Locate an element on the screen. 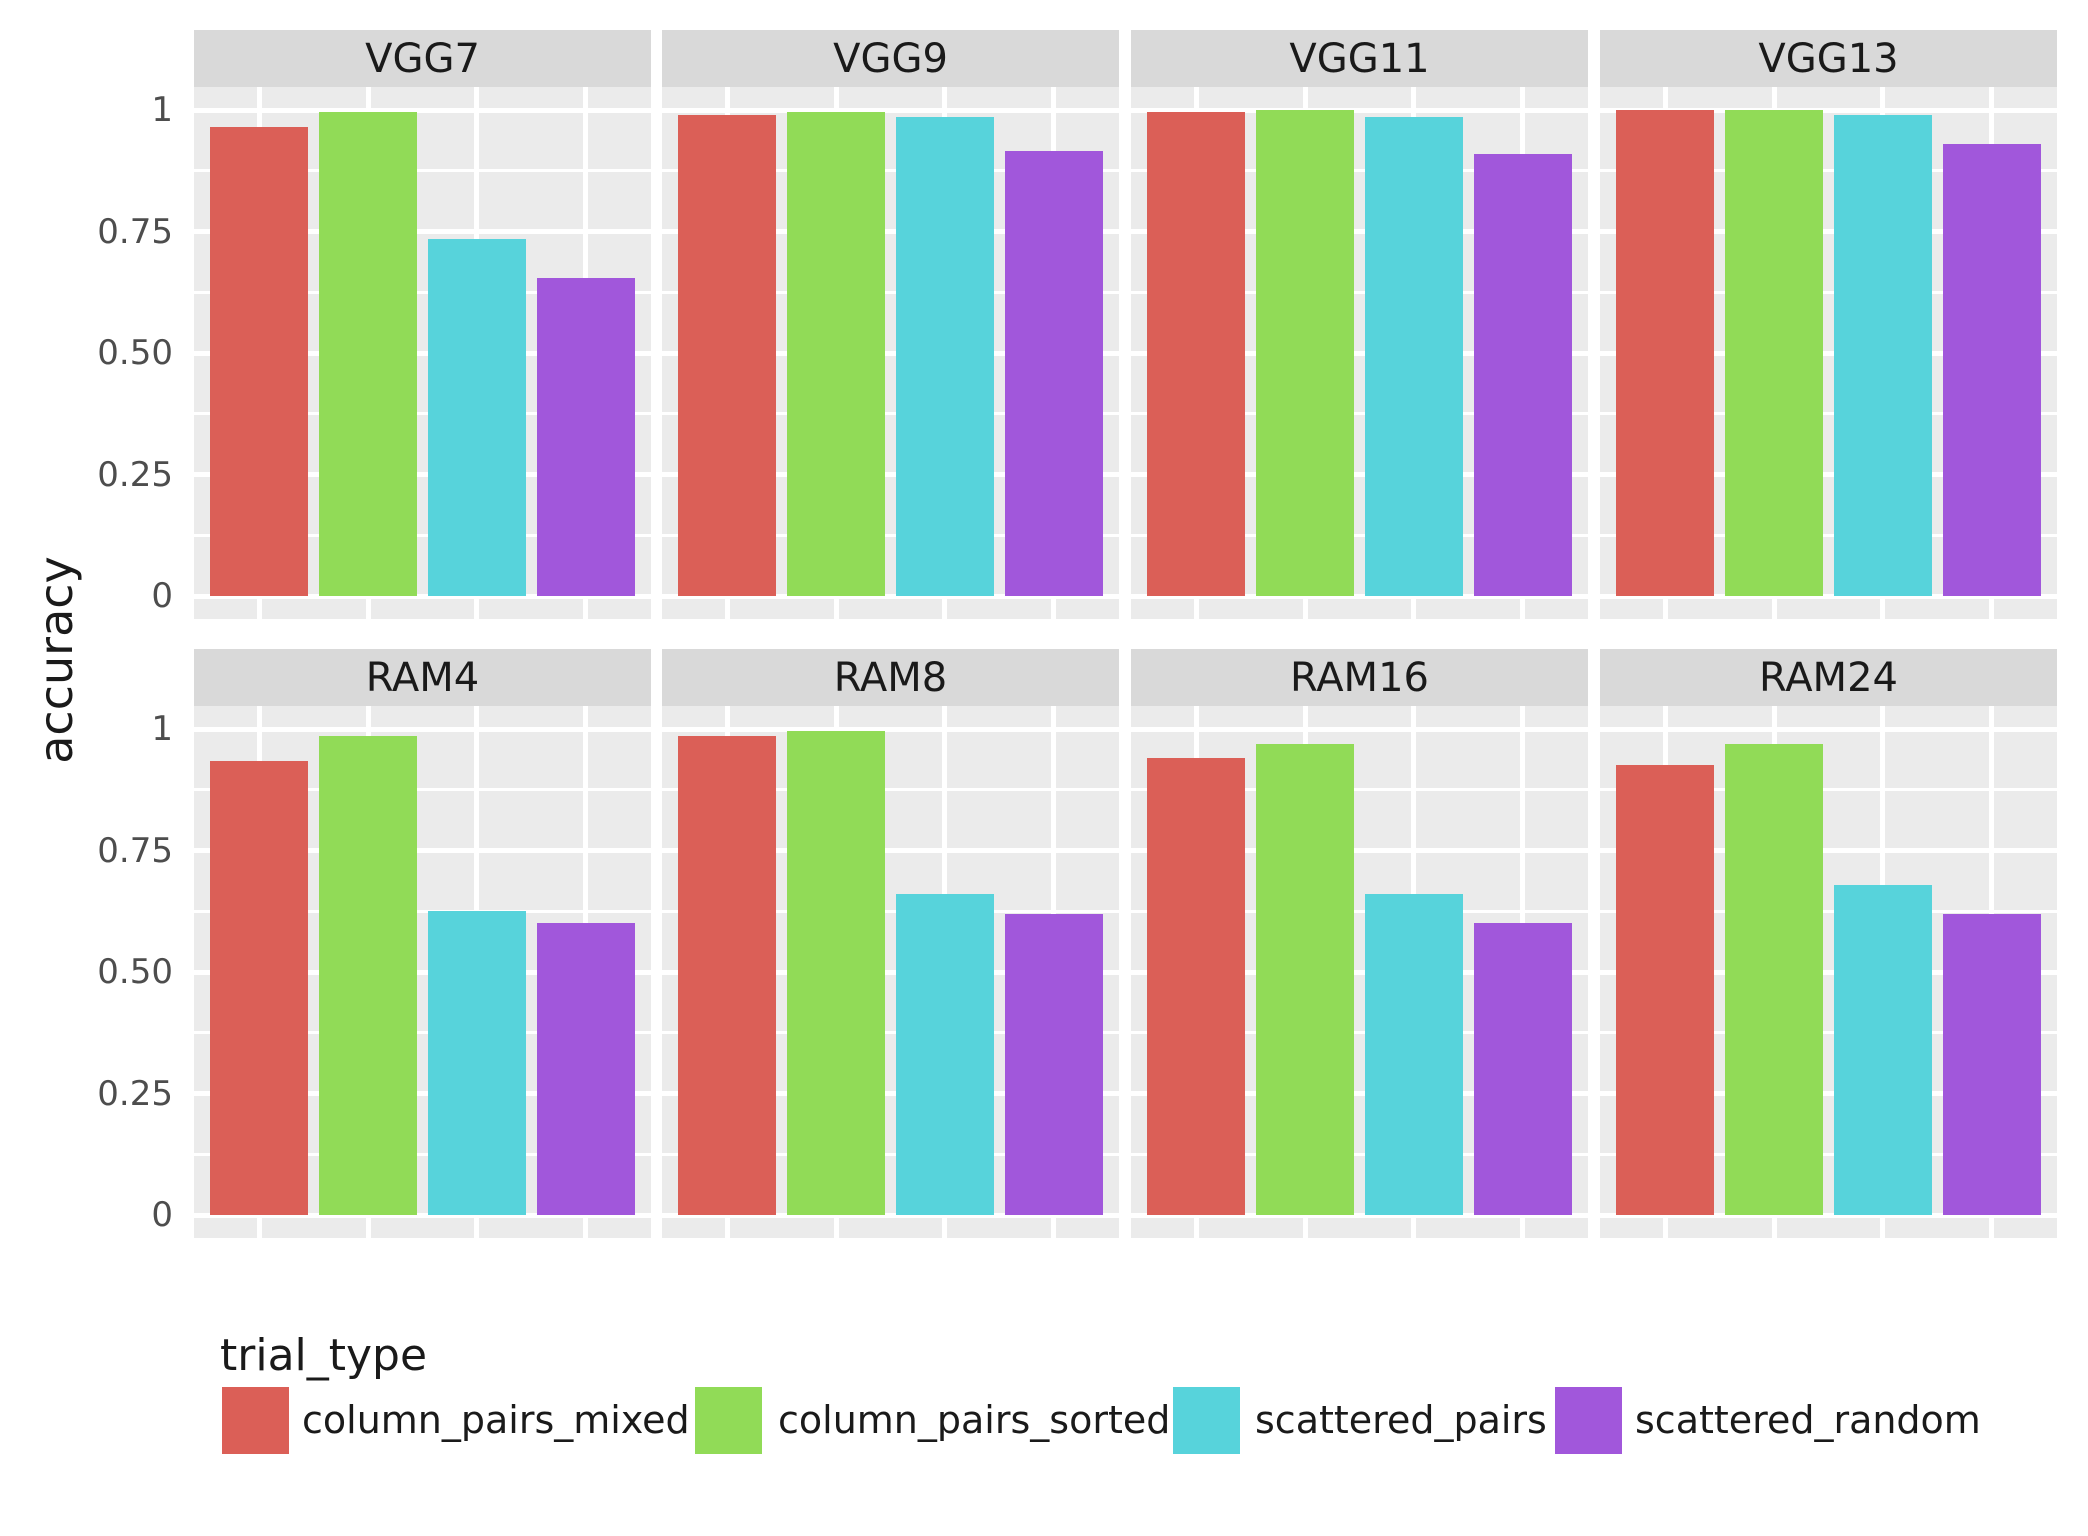 The height and width of the screenshot is (1536, 2088). facet-strip-label: VGG7 is located at coordinates (422, 58).